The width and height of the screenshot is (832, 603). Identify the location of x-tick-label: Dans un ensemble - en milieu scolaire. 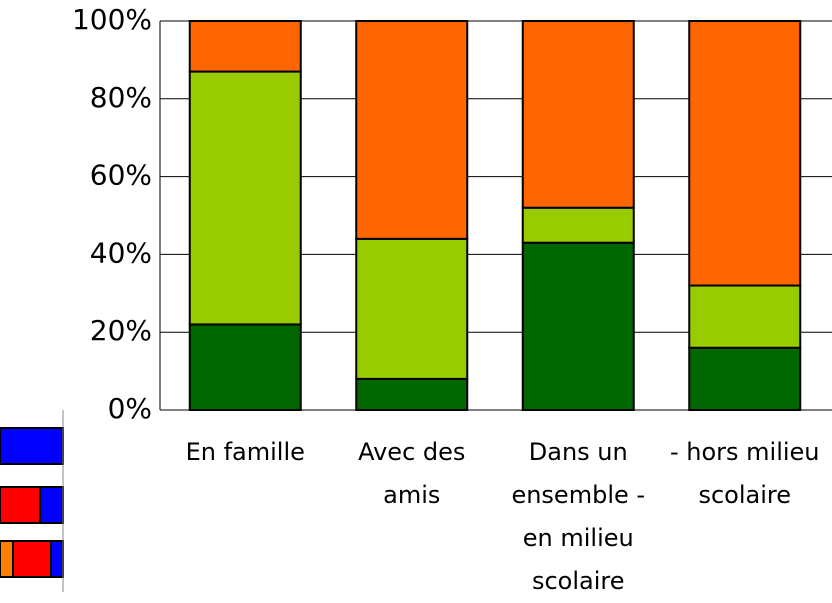
(578, 516).